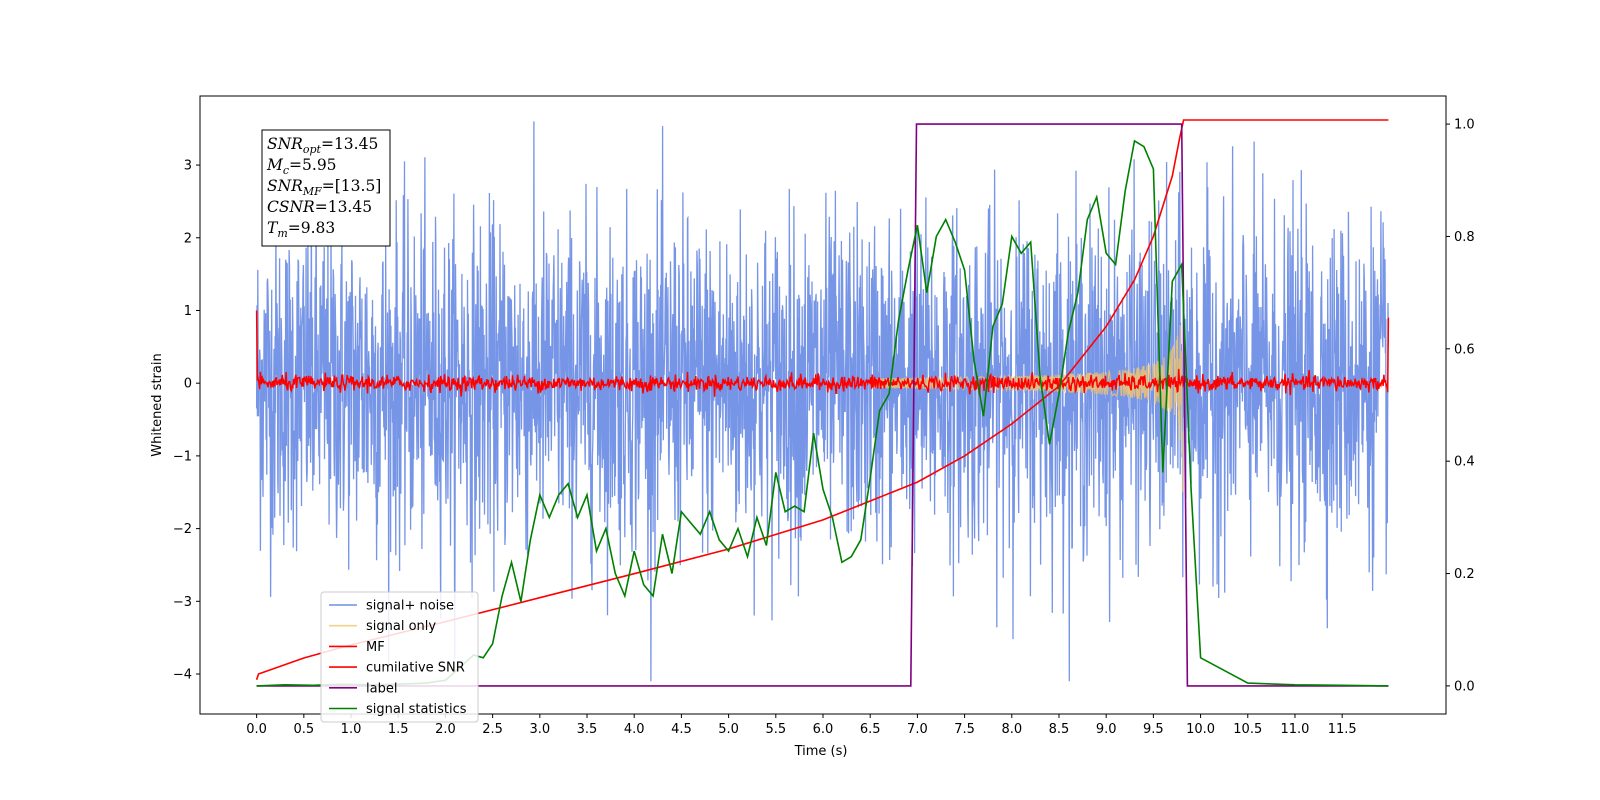 The image size is (1600, 800). Describe the element at coordinates (256, 729) in the screenshot. I see `x-tick-label: 0.0` at that location.